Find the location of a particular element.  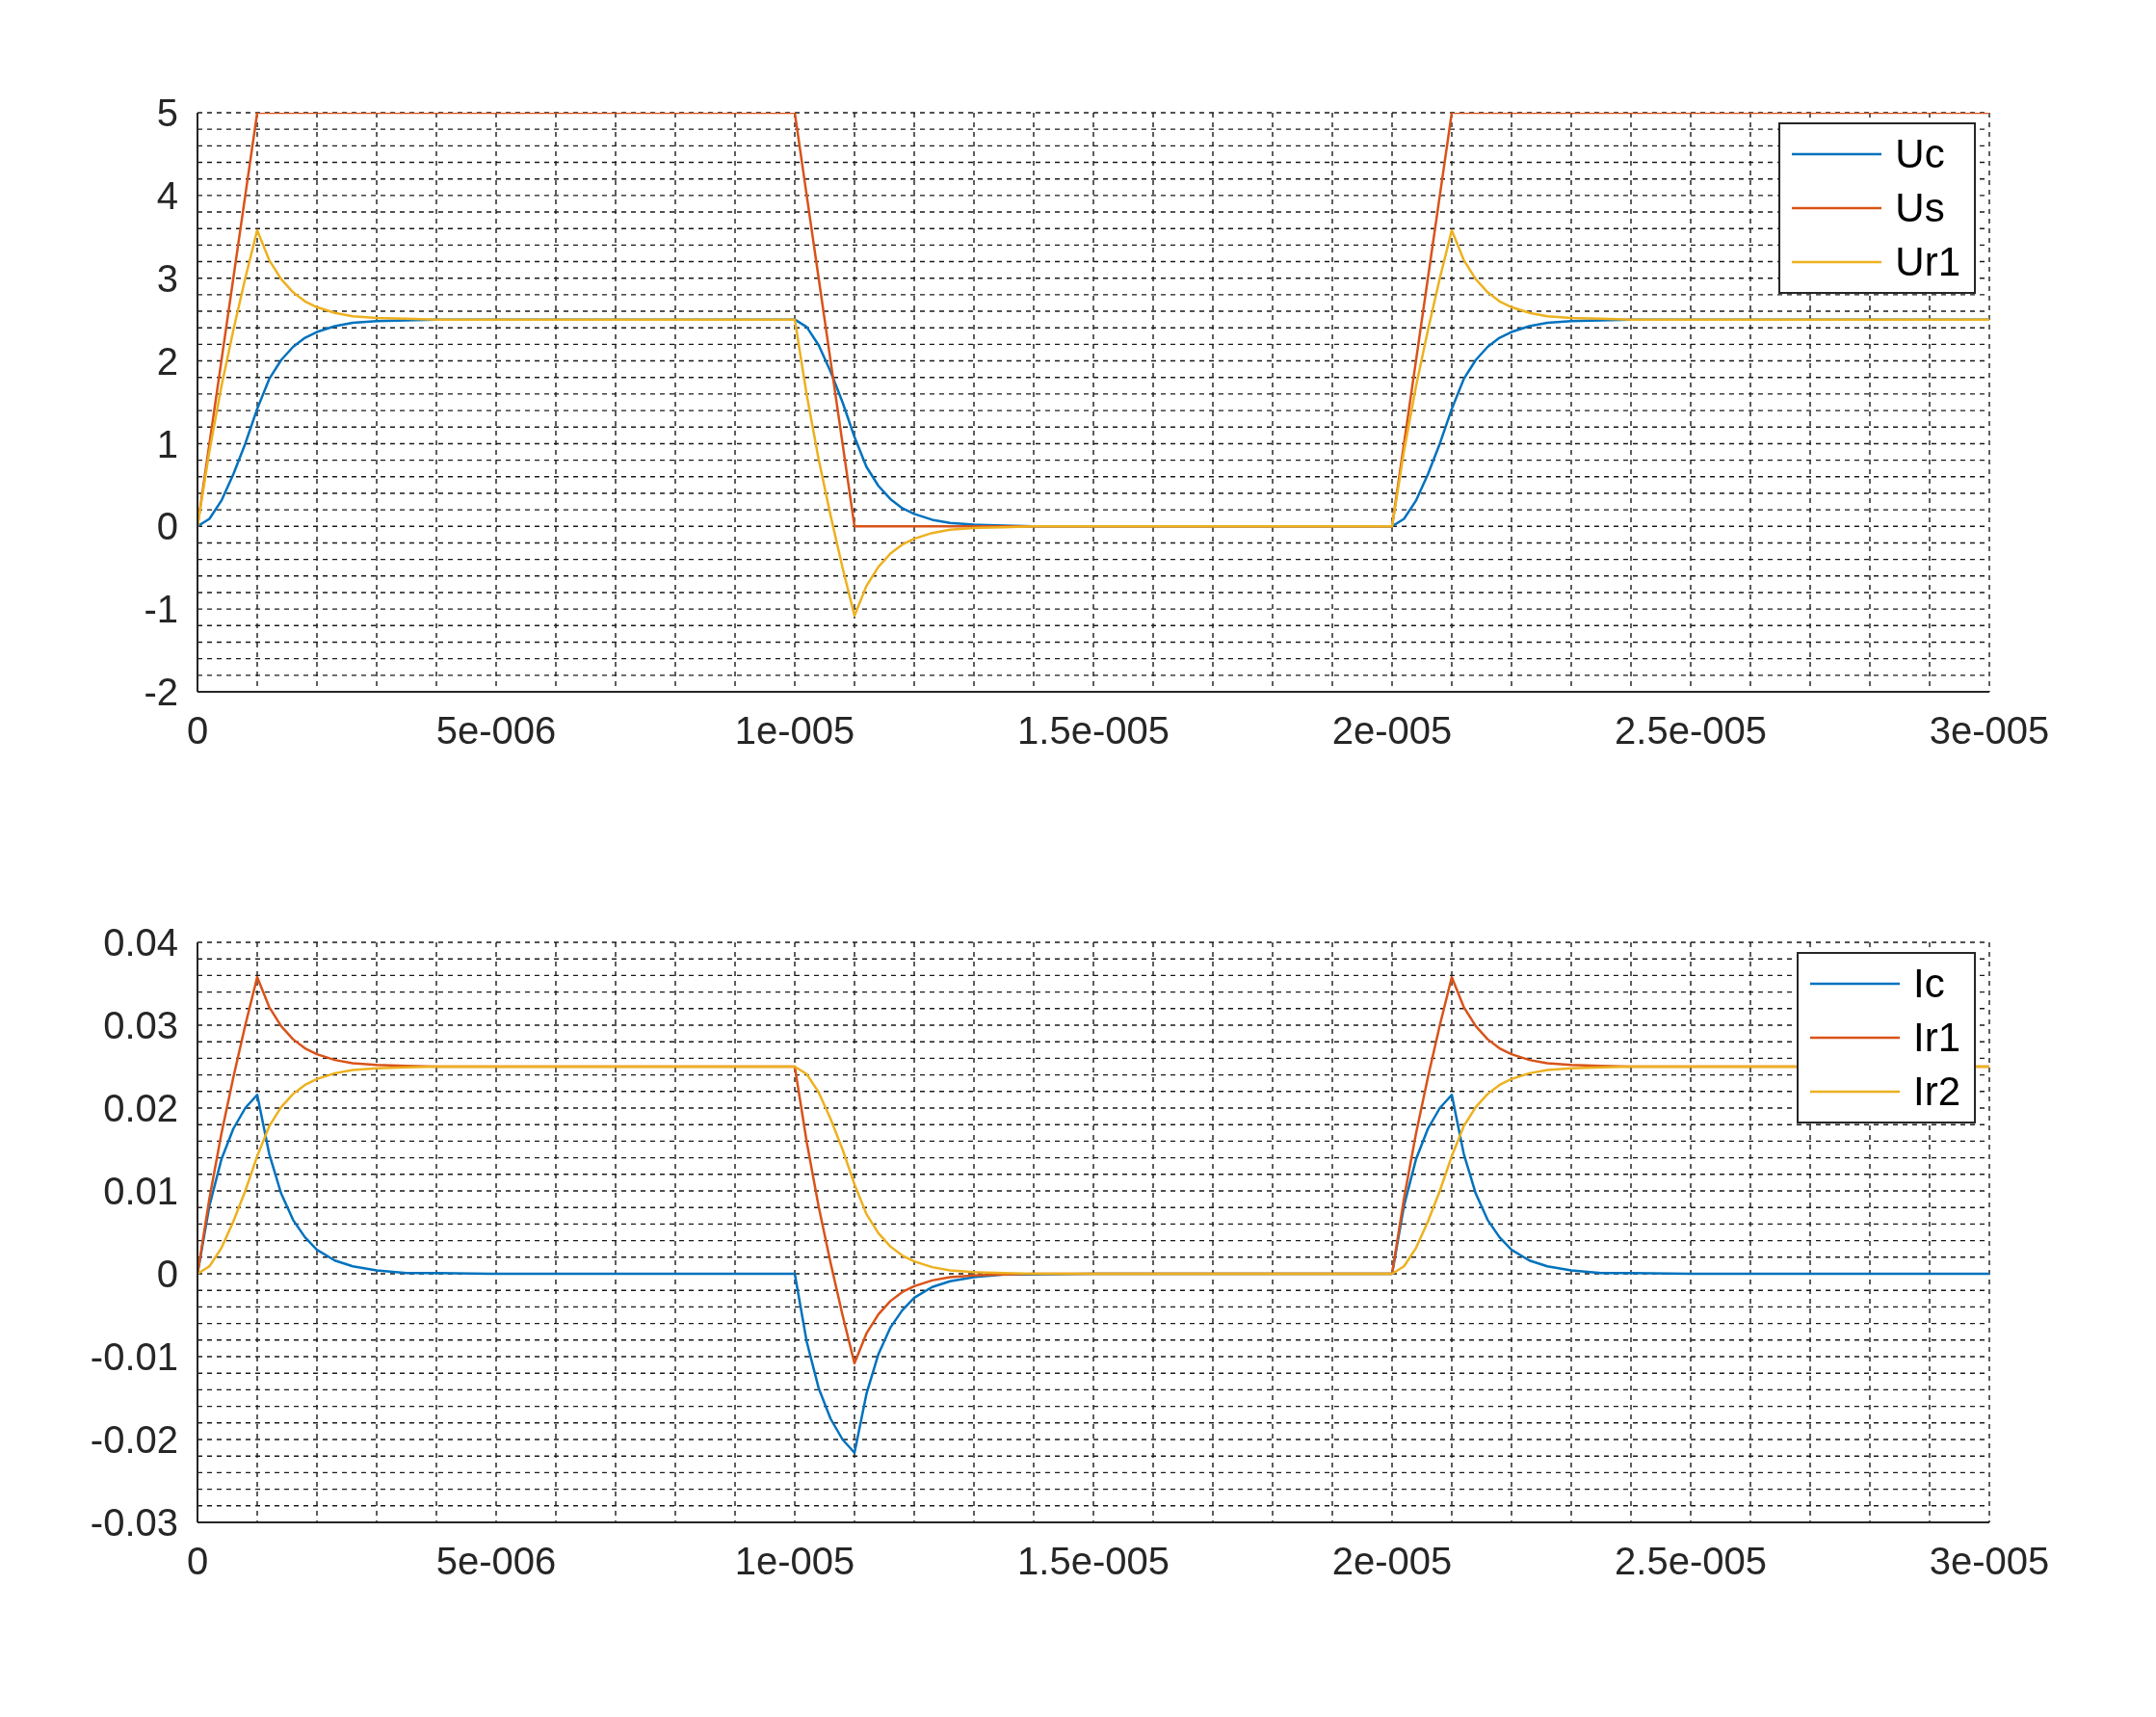

y-tick-label: -2 is located at coordinates (161, 692).